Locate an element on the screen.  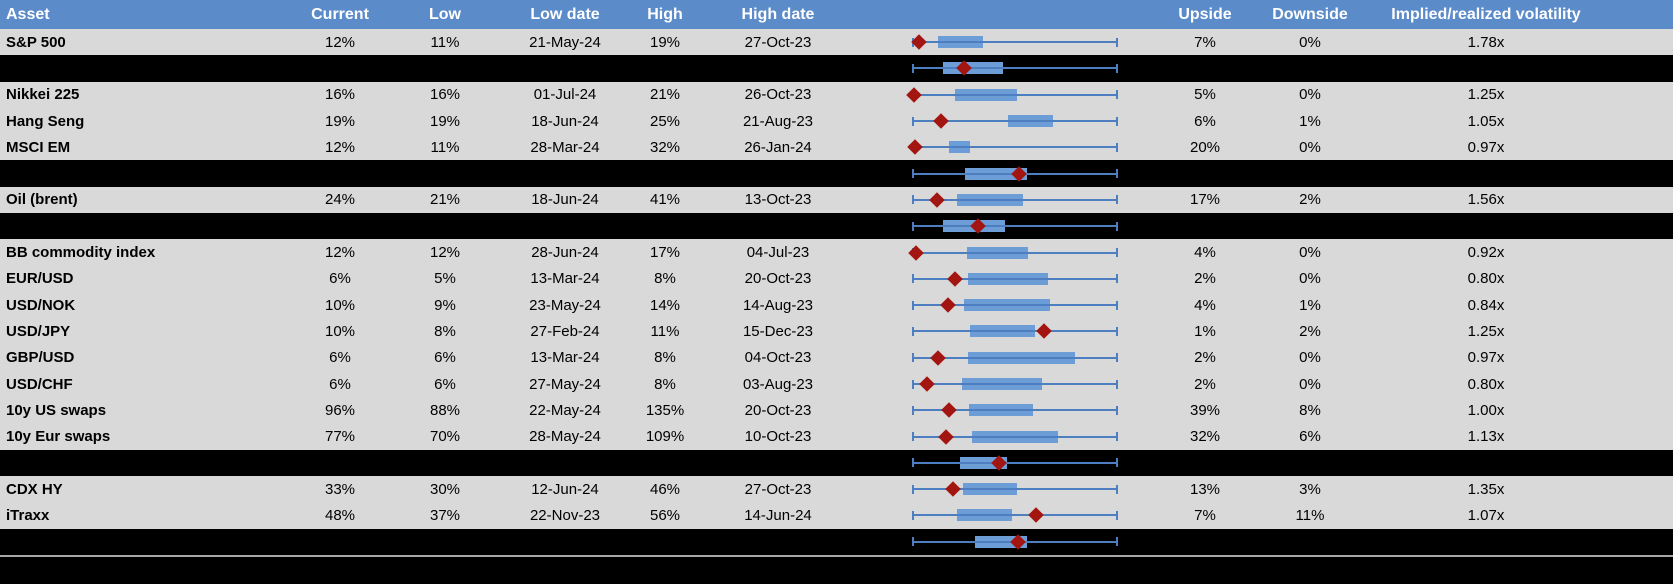
high-date-cell: 14-Aug-23 is located at coordinates (778, 305).